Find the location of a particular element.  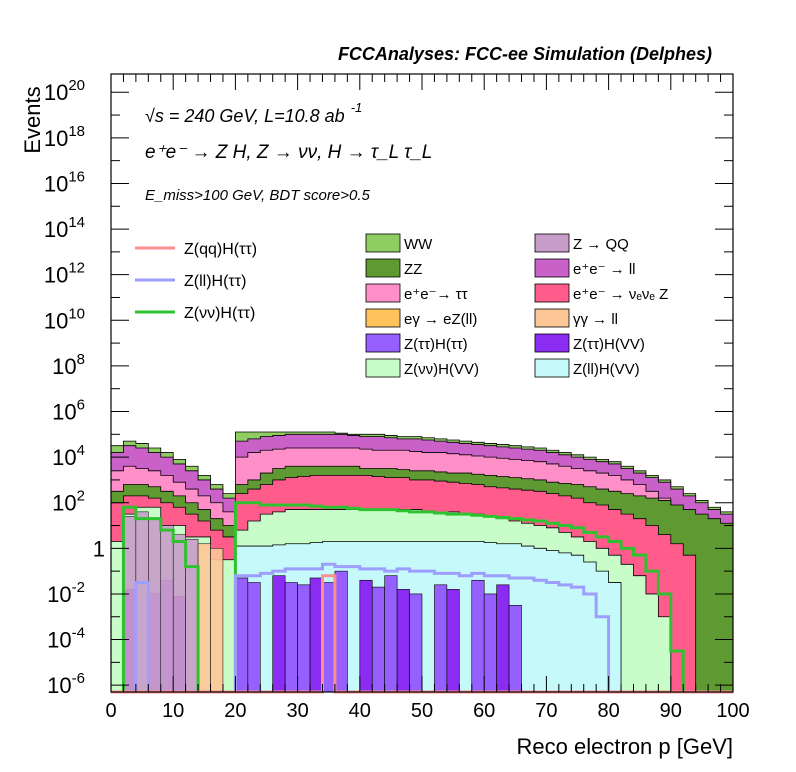

legend-label: Z → QQ is located at coordinates (601, 244).